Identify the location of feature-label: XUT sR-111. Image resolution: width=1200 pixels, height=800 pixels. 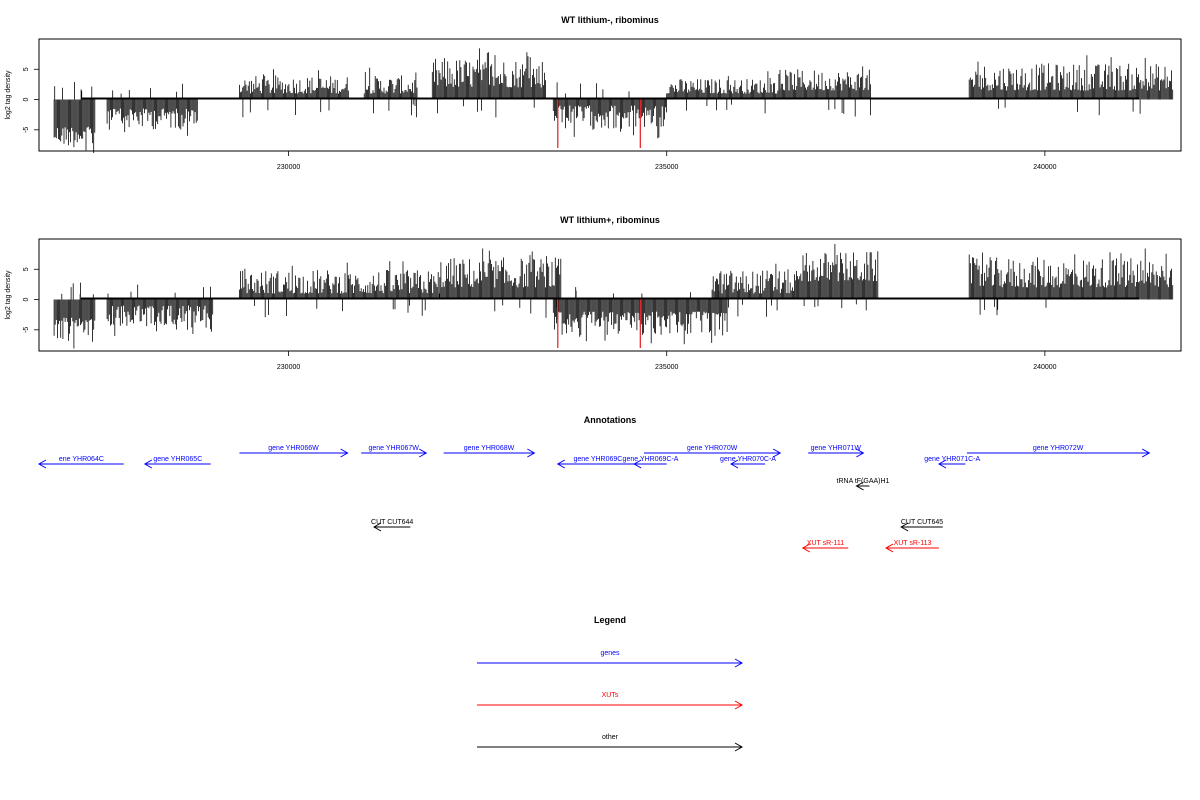
(825, 543).